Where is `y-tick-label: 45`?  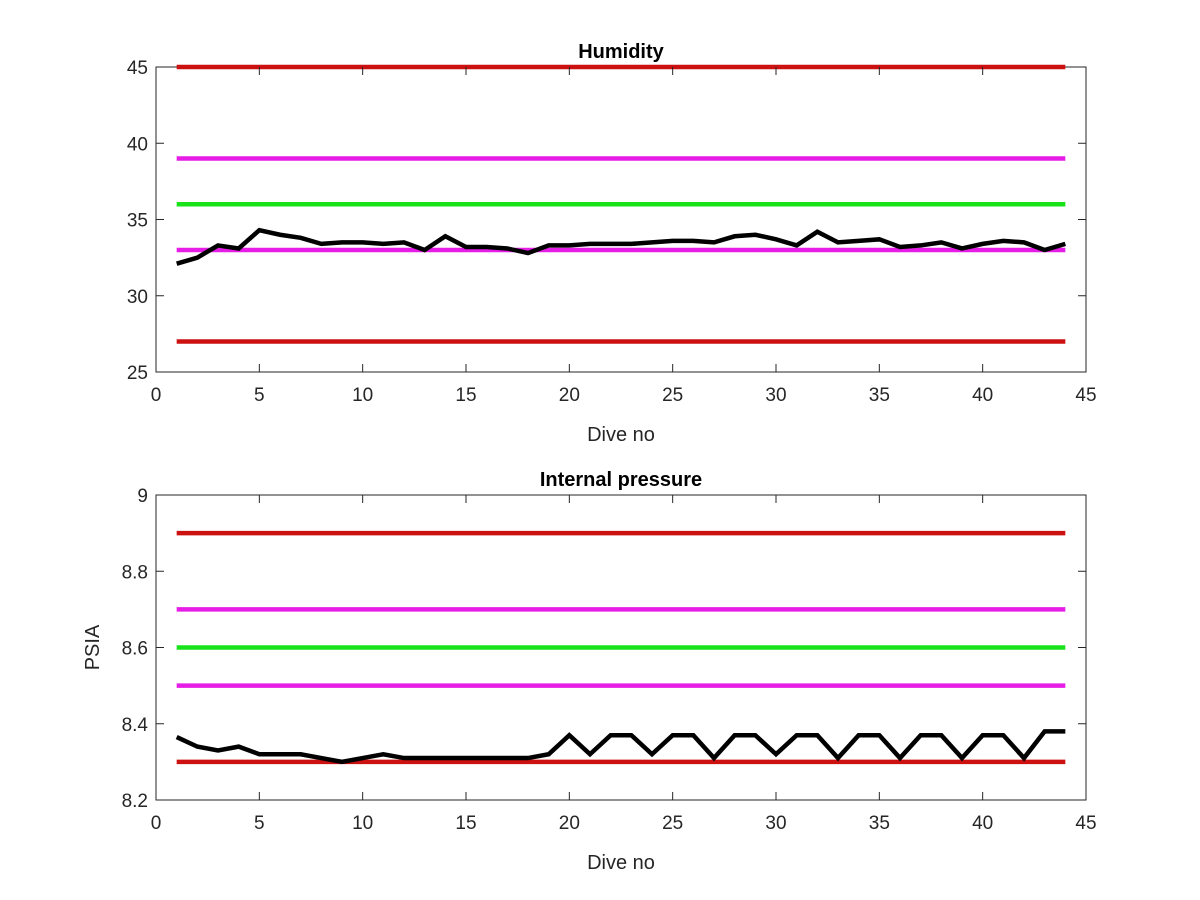
y-tick-label: 45 is located at coordinates (137, 68).